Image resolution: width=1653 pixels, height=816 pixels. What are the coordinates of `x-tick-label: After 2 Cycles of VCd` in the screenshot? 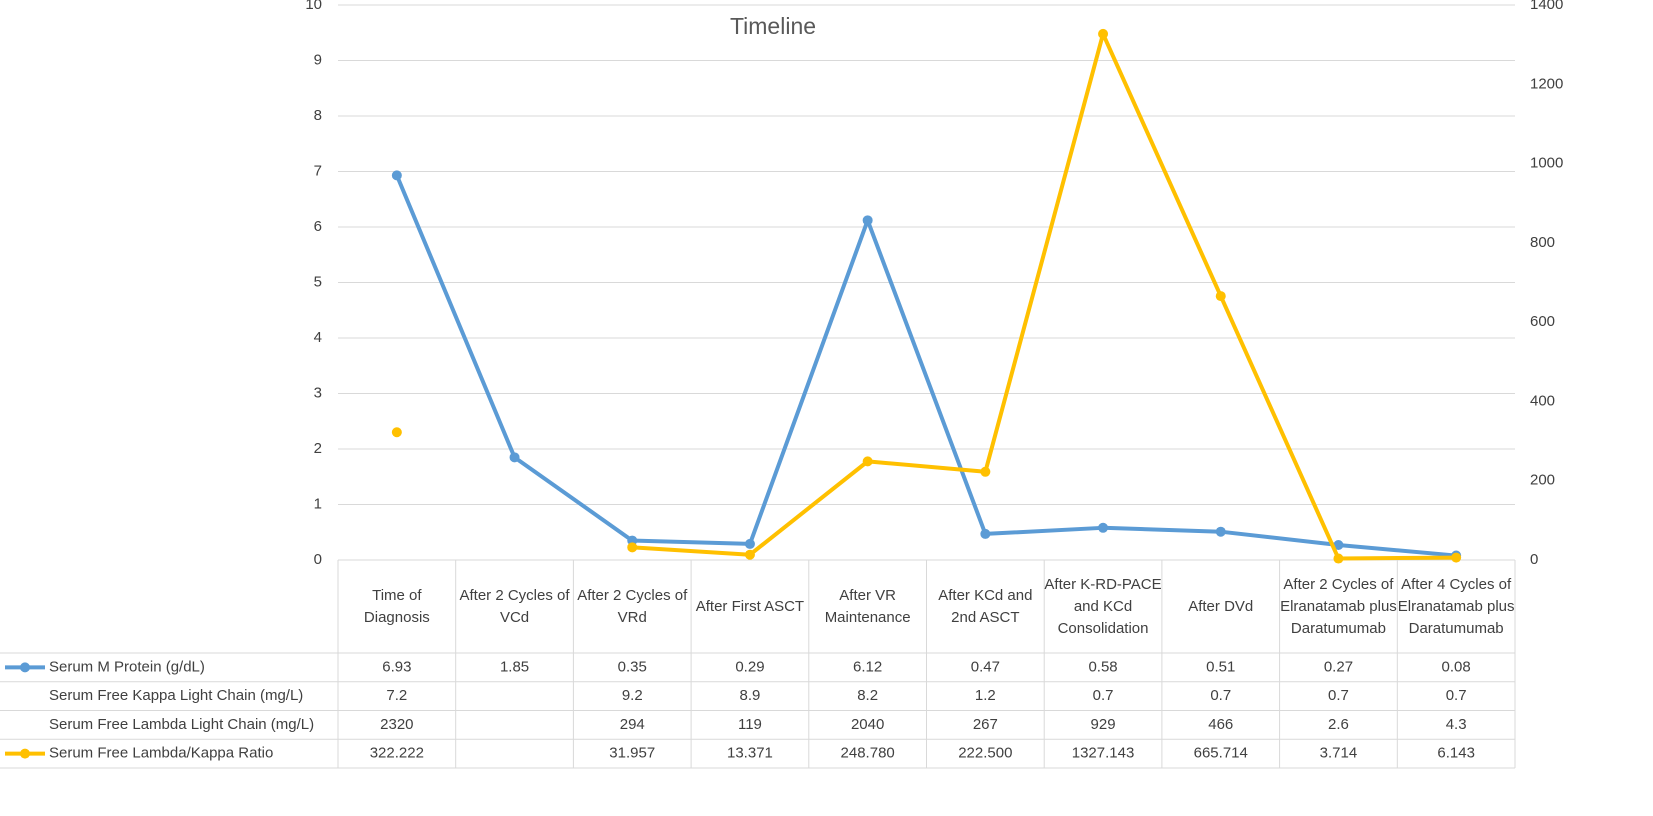 It's located at (514, 606).